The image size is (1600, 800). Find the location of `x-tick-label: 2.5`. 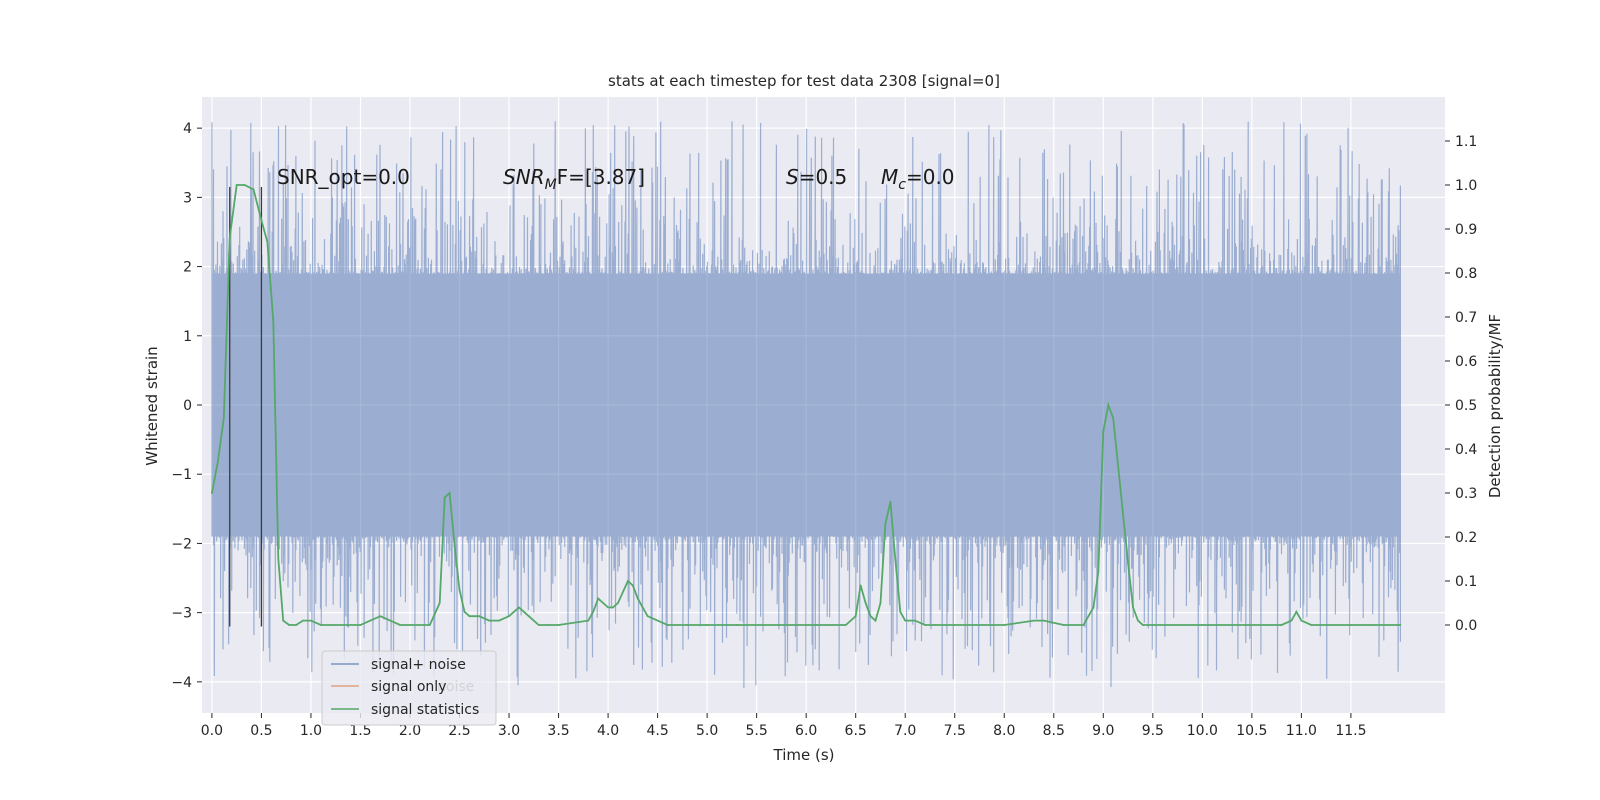

x-tick-label: 2.5 is located at coordinates (459, 731).